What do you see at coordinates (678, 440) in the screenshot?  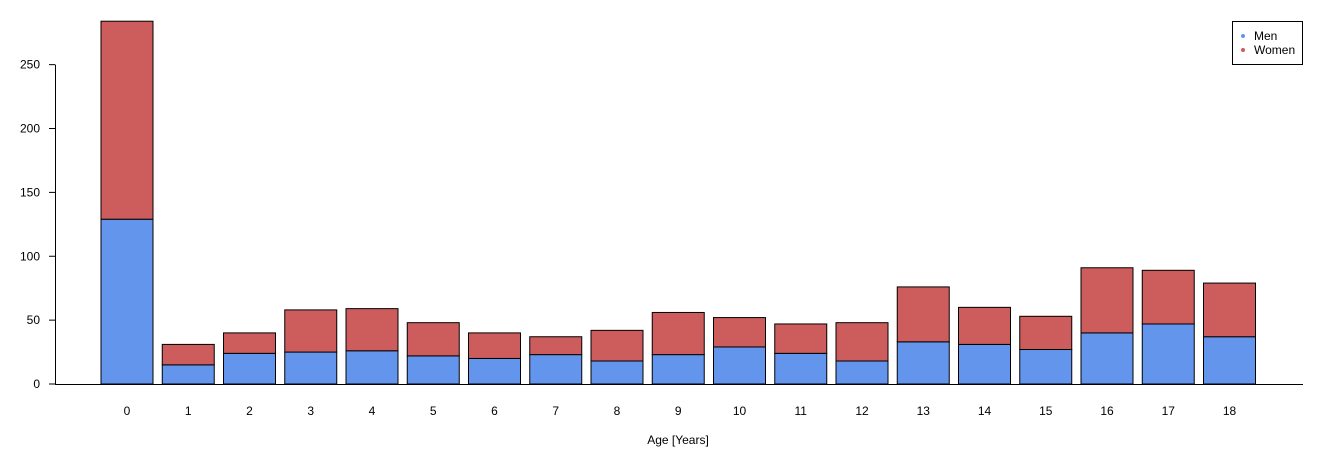 I see `x-axis-label: Age [Years]` at bounding box center [678, 440].